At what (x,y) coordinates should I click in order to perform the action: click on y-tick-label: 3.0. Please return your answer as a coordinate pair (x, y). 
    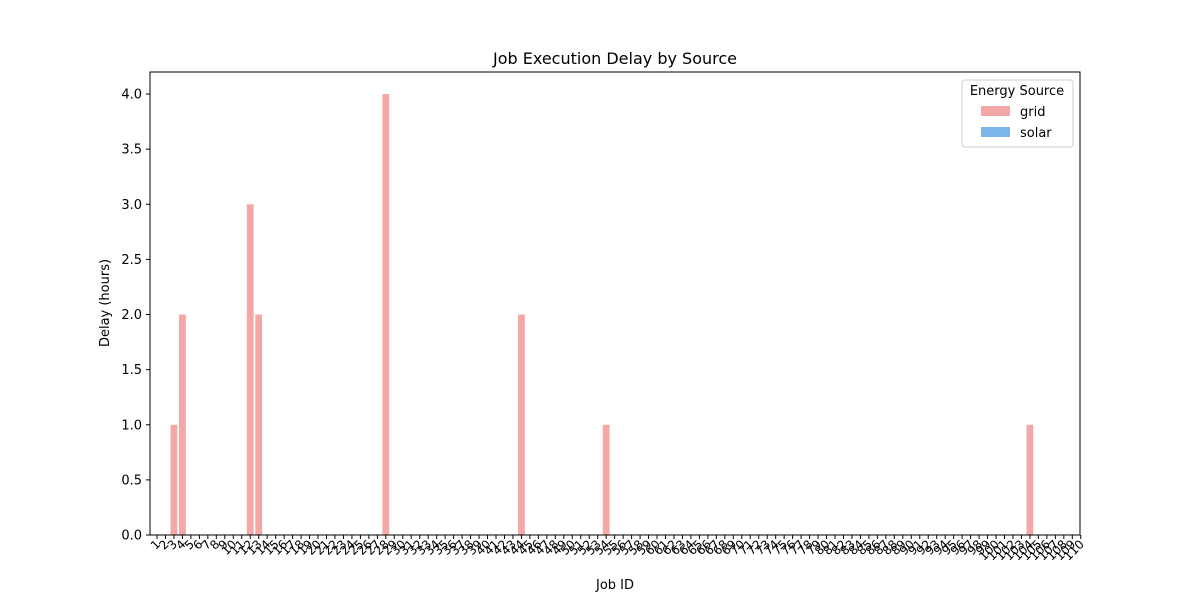
    Looking at the image, I should click on (131, 205).